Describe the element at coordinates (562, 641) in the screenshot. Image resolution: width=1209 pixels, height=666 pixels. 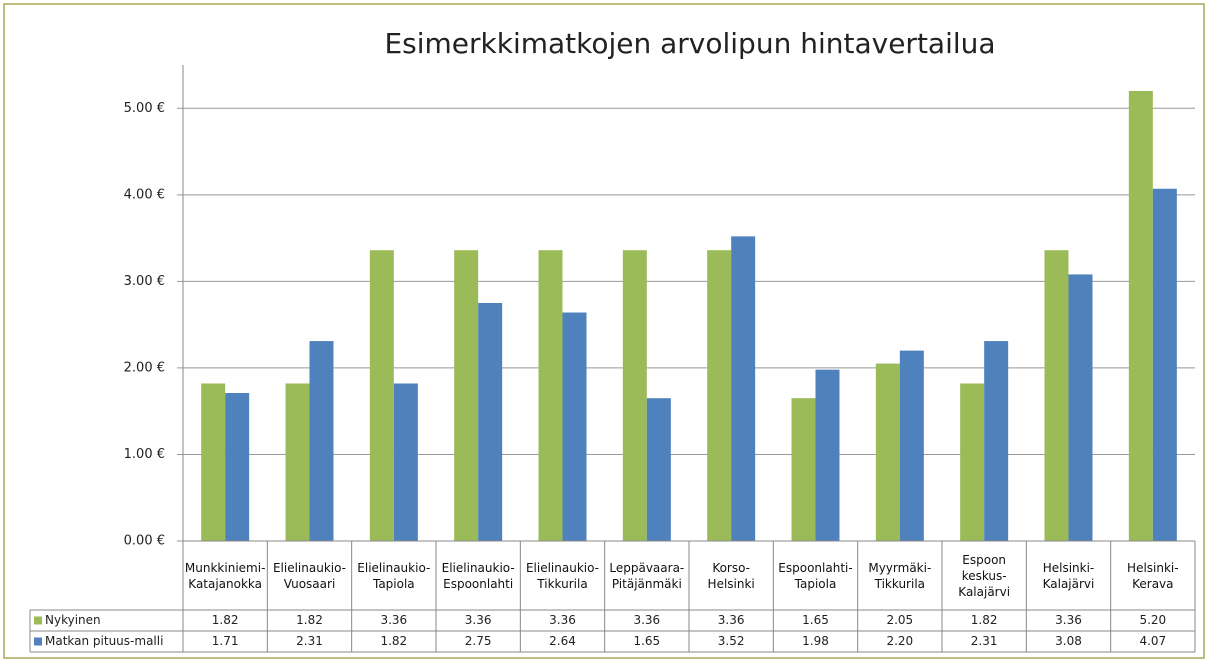
I see `data-label: 2.64` at that location.